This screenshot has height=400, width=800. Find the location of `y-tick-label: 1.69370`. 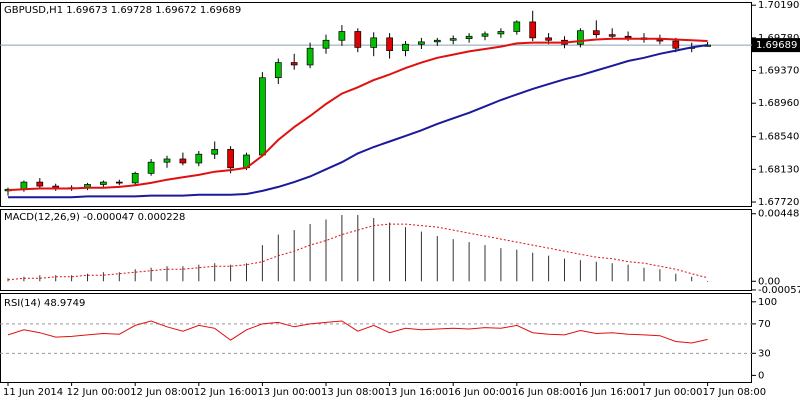

y-tick-label: 1.69370 is located at coordinates (778, 71).